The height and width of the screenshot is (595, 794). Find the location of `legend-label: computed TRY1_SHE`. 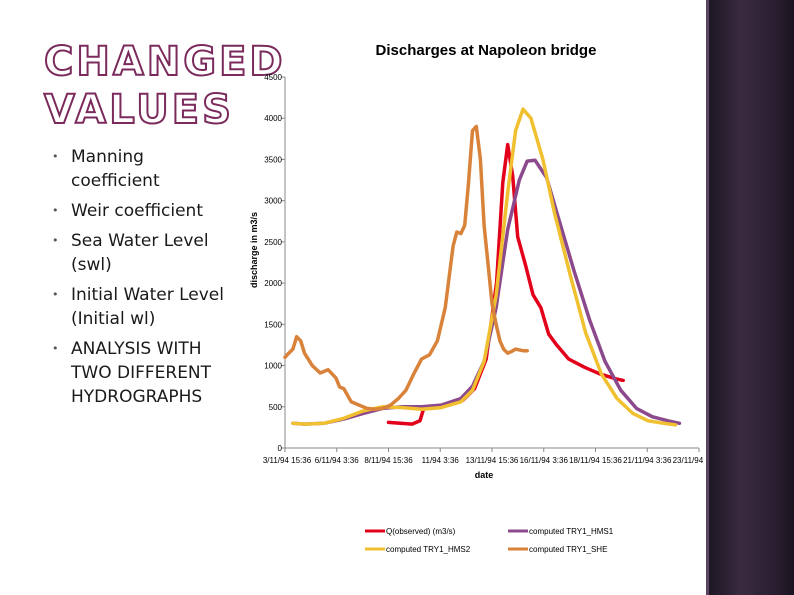

legend-label: computed TRY1_SHE is located at coordinates (568, 549).